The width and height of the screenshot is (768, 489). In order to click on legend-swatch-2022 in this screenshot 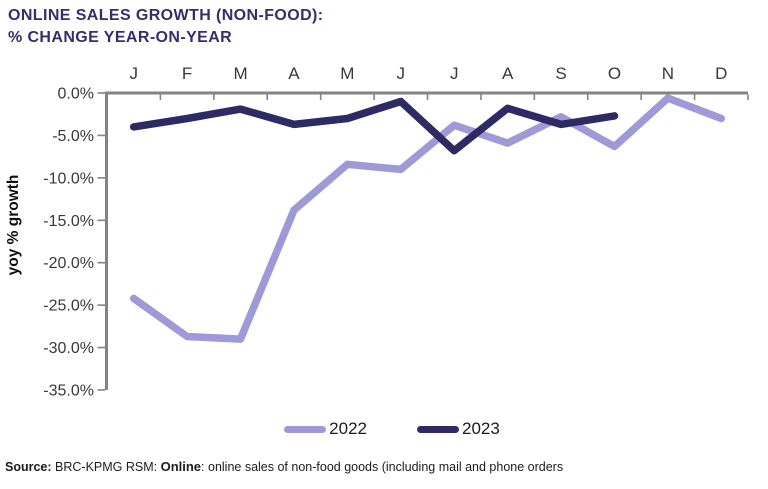, I will do `click(305, 429)`.